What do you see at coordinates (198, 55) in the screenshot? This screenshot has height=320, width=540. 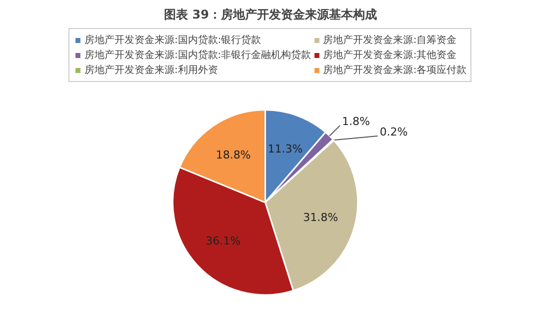 I see `legend-label: 房地产开发资金来源:国内贷款:非银行金融机构贷款` at bounding box center [198, 55].